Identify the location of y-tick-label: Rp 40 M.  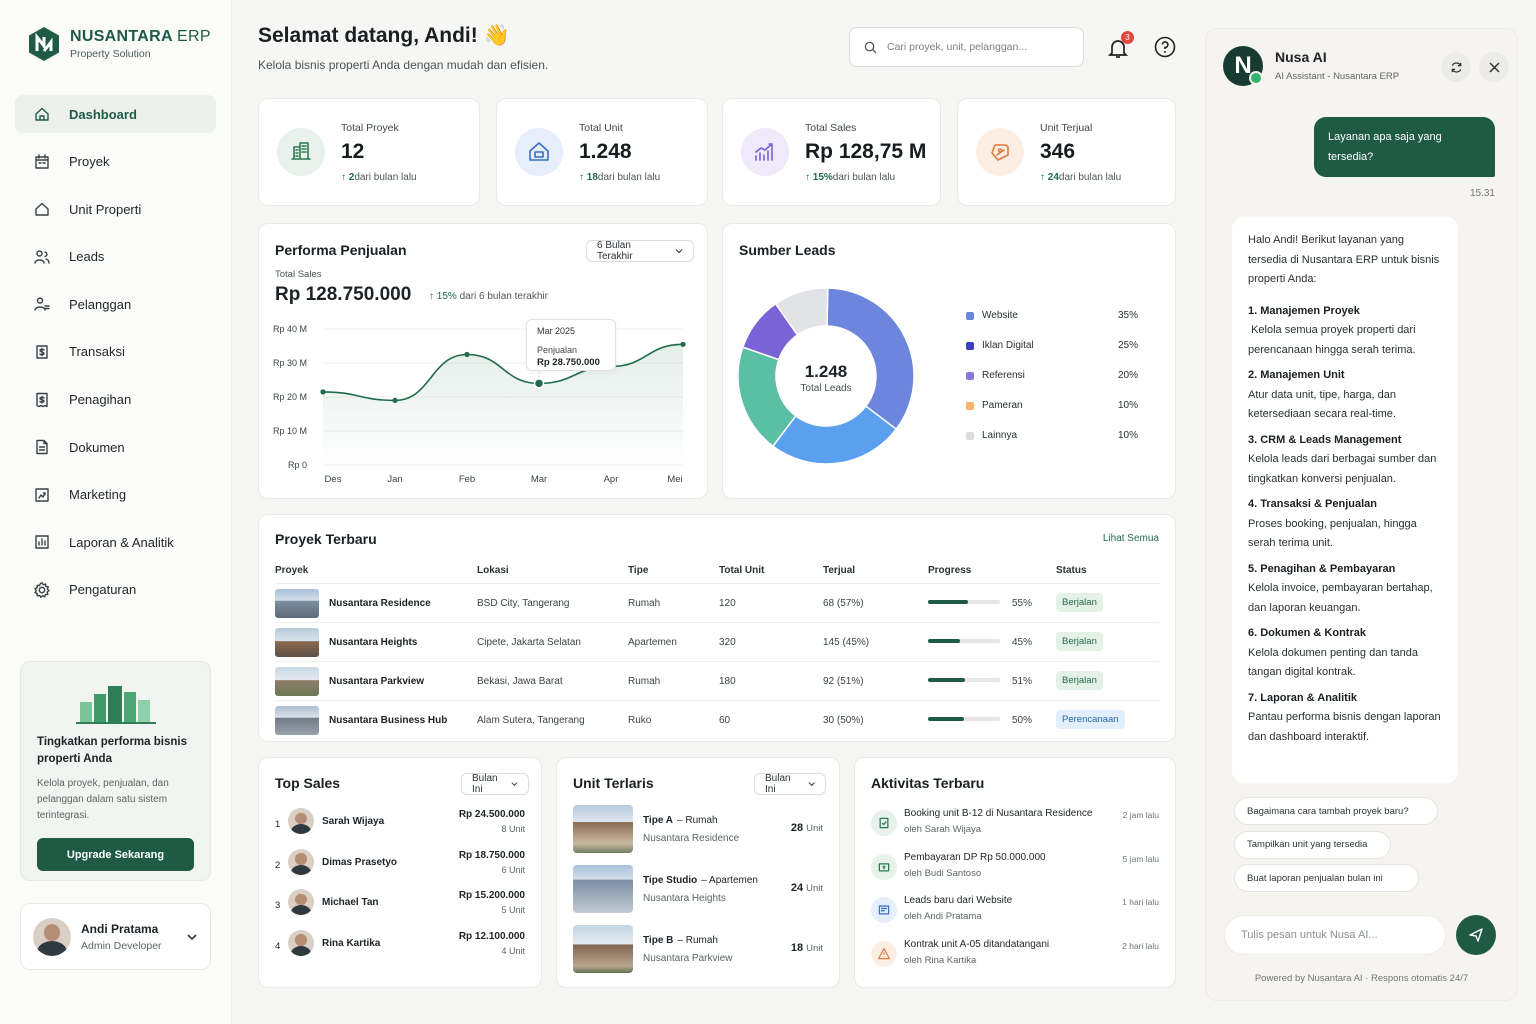
(290, 329).